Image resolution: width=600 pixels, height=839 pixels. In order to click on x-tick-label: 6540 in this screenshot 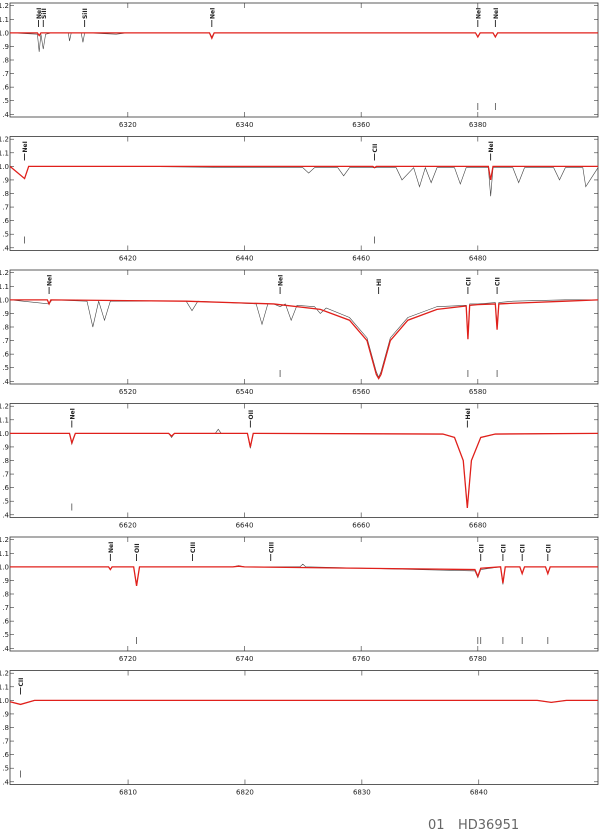, I will do `click(245, 392)`.